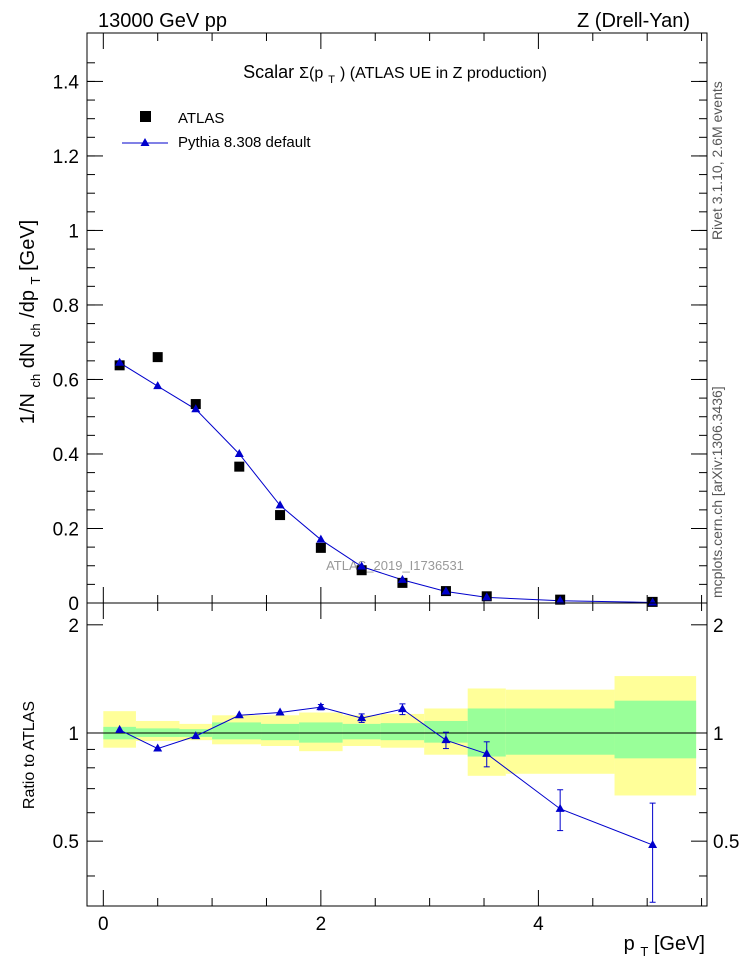 This screenshot has width=746, height=972. Describe the element at coordinates (103, 924) in the screenshot. I see `ratio-xtick-label: 0` at that location.